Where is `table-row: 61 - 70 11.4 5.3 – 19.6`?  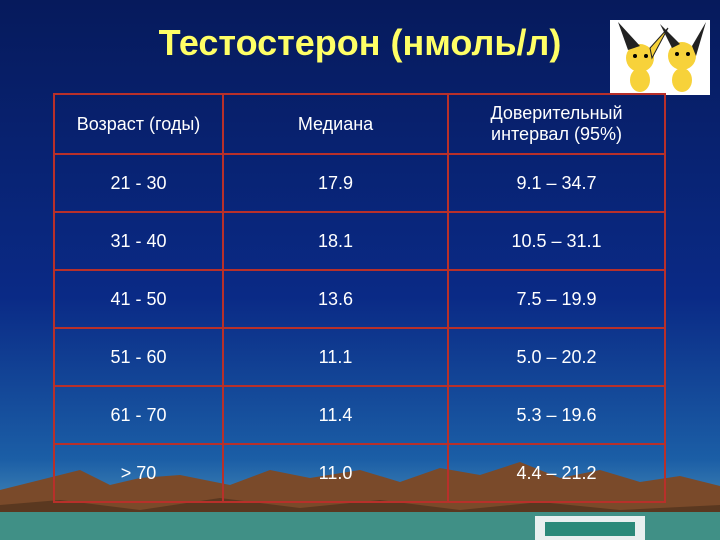 table-row: 61 - 70 11.4 5.3 – 19.6 is located at coordinates (359, 415).